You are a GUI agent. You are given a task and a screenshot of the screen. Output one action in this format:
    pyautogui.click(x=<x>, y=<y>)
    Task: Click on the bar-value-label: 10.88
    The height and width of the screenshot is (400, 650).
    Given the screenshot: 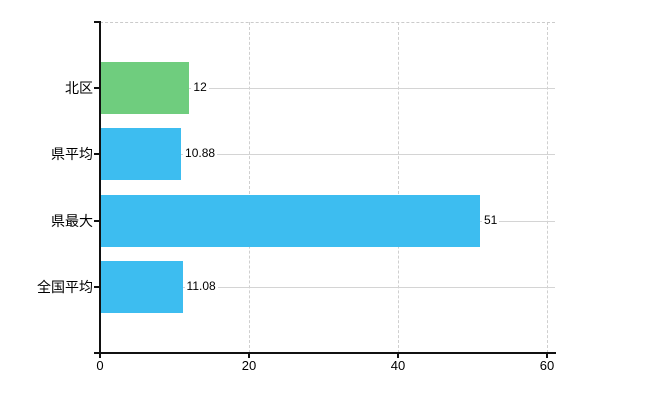 What is the action you would take?
    pyautogui.click(x=200, y=154)
    